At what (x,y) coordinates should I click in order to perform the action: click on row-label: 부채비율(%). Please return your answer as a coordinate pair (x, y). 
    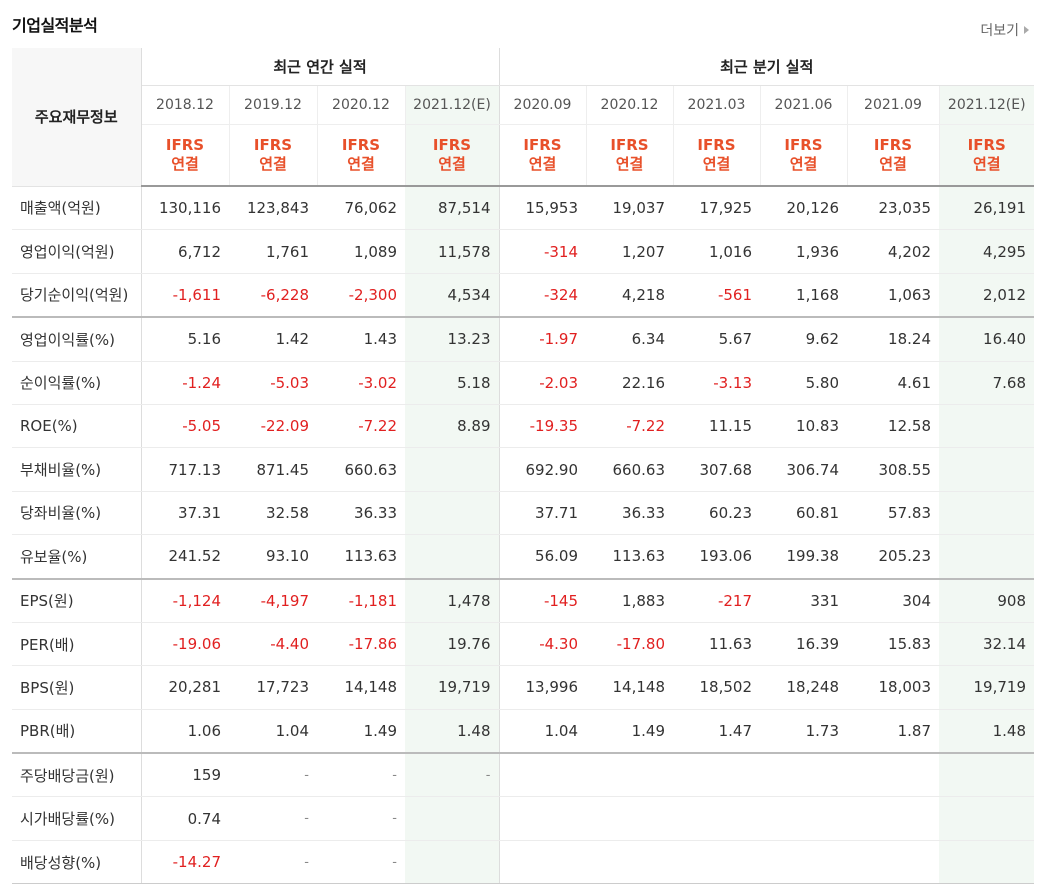
    Looking at the image, I should click on (77, 469).